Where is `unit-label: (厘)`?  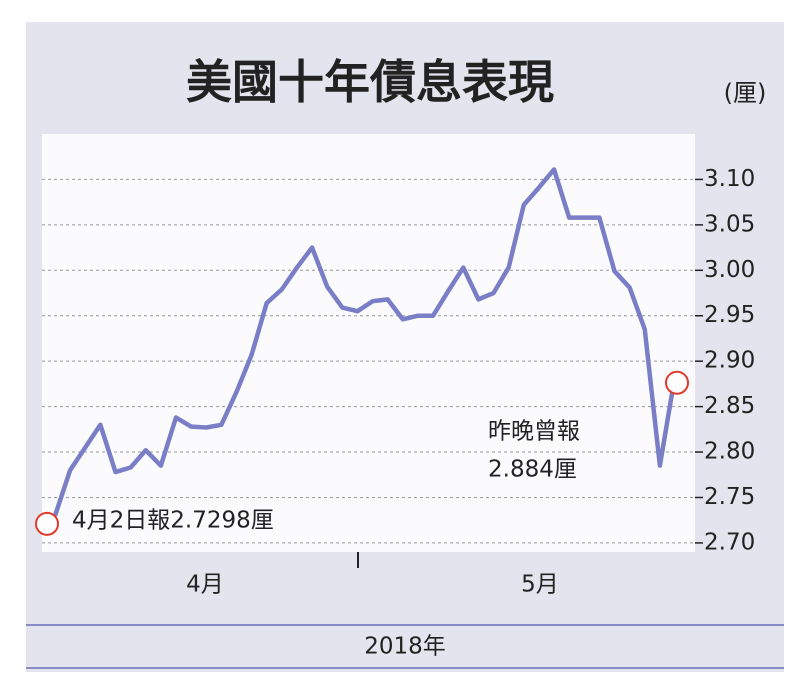 unit-label: (厘) is located at coordinates (745, 93).